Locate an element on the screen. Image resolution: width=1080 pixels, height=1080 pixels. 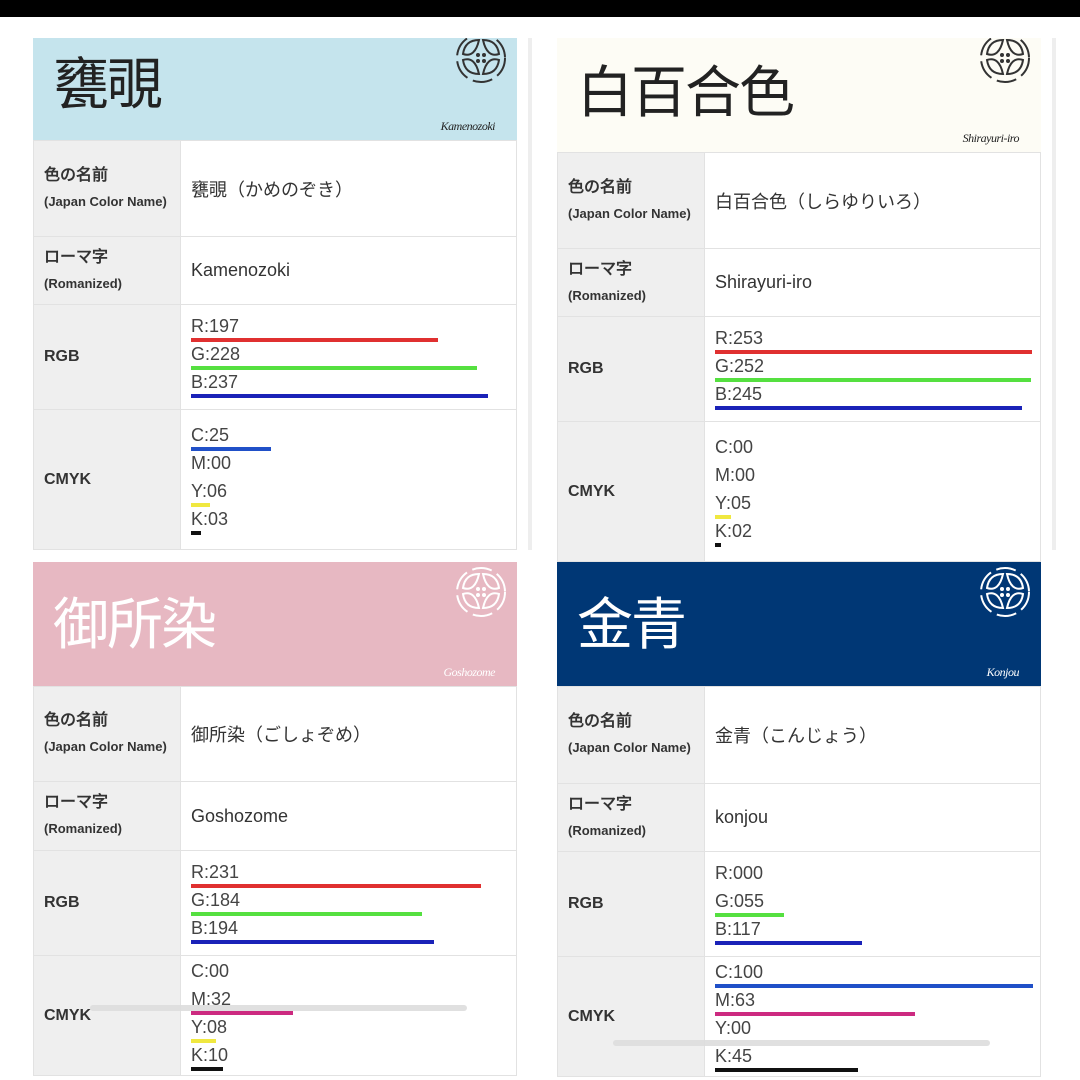
rgb-value: B:194 is located at coordinates (215, 928).